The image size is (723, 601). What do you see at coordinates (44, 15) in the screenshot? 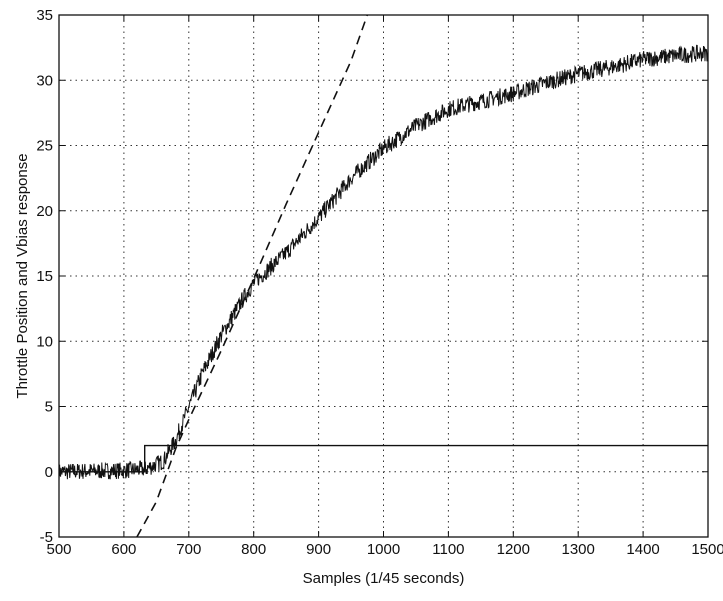
I see `y-tick-label: 35` at bounding box center [44, 15].